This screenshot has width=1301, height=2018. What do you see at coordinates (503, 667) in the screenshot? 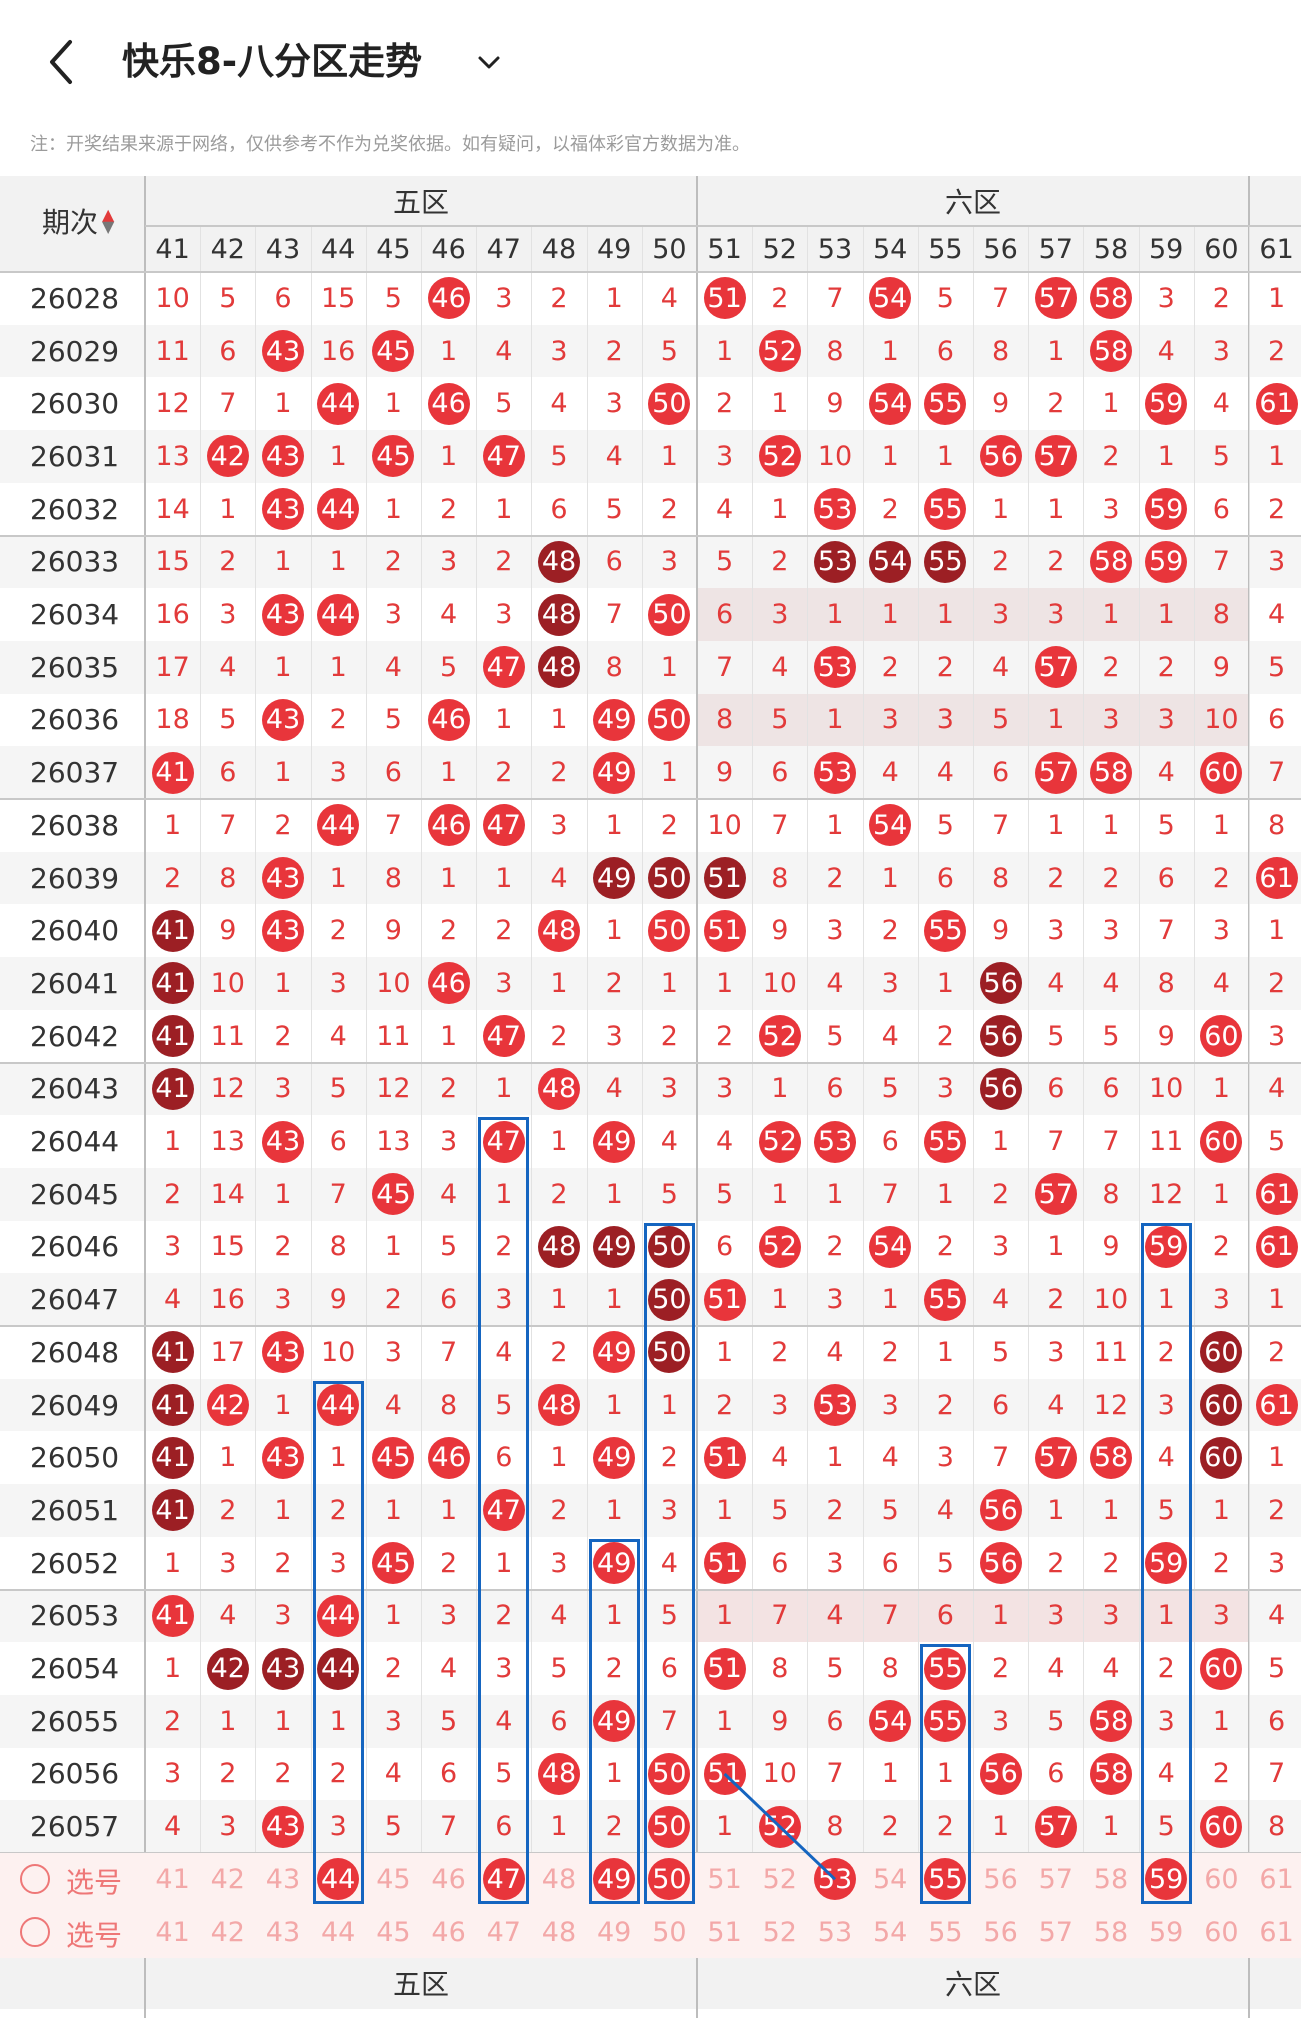
I see `drawn-ball: 47` at bounding box center [503, 667].